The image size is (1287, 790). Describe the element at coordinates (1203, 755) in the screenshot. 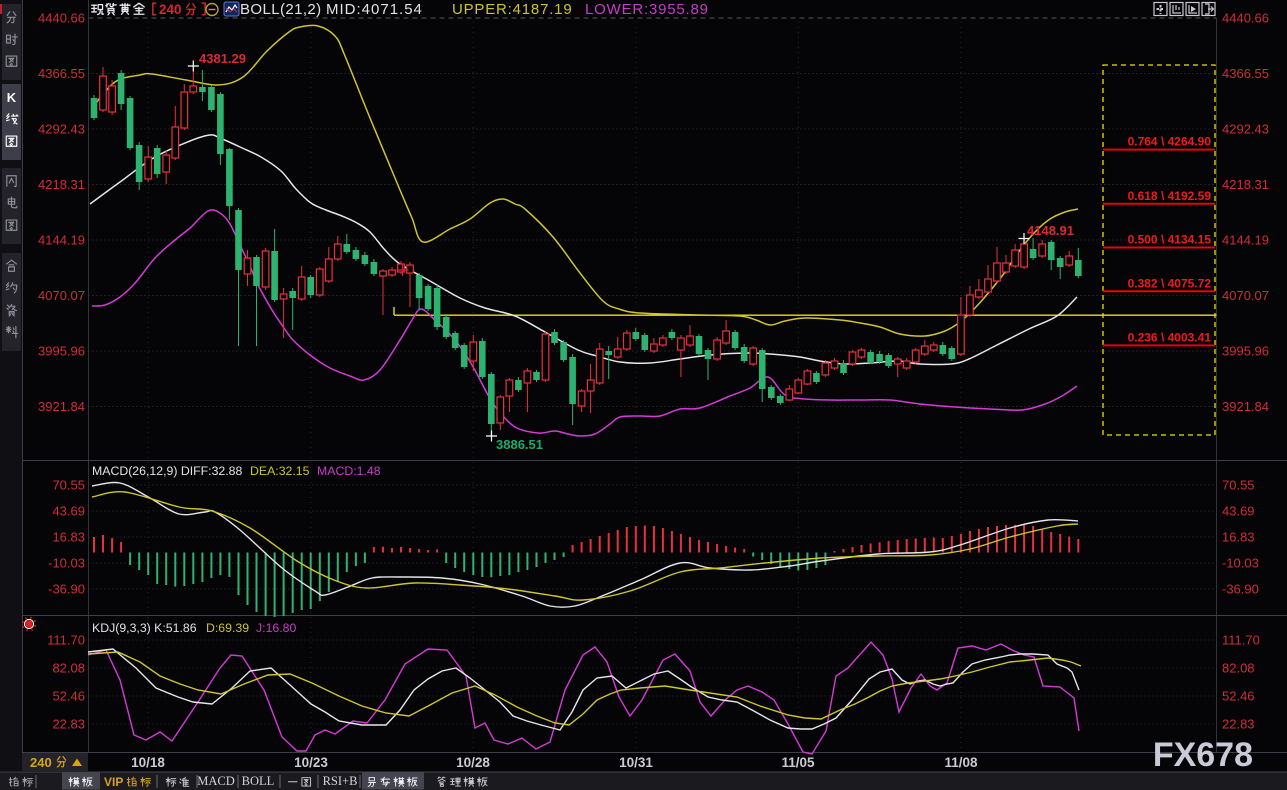

I see `svg-text: FX678` at that location.